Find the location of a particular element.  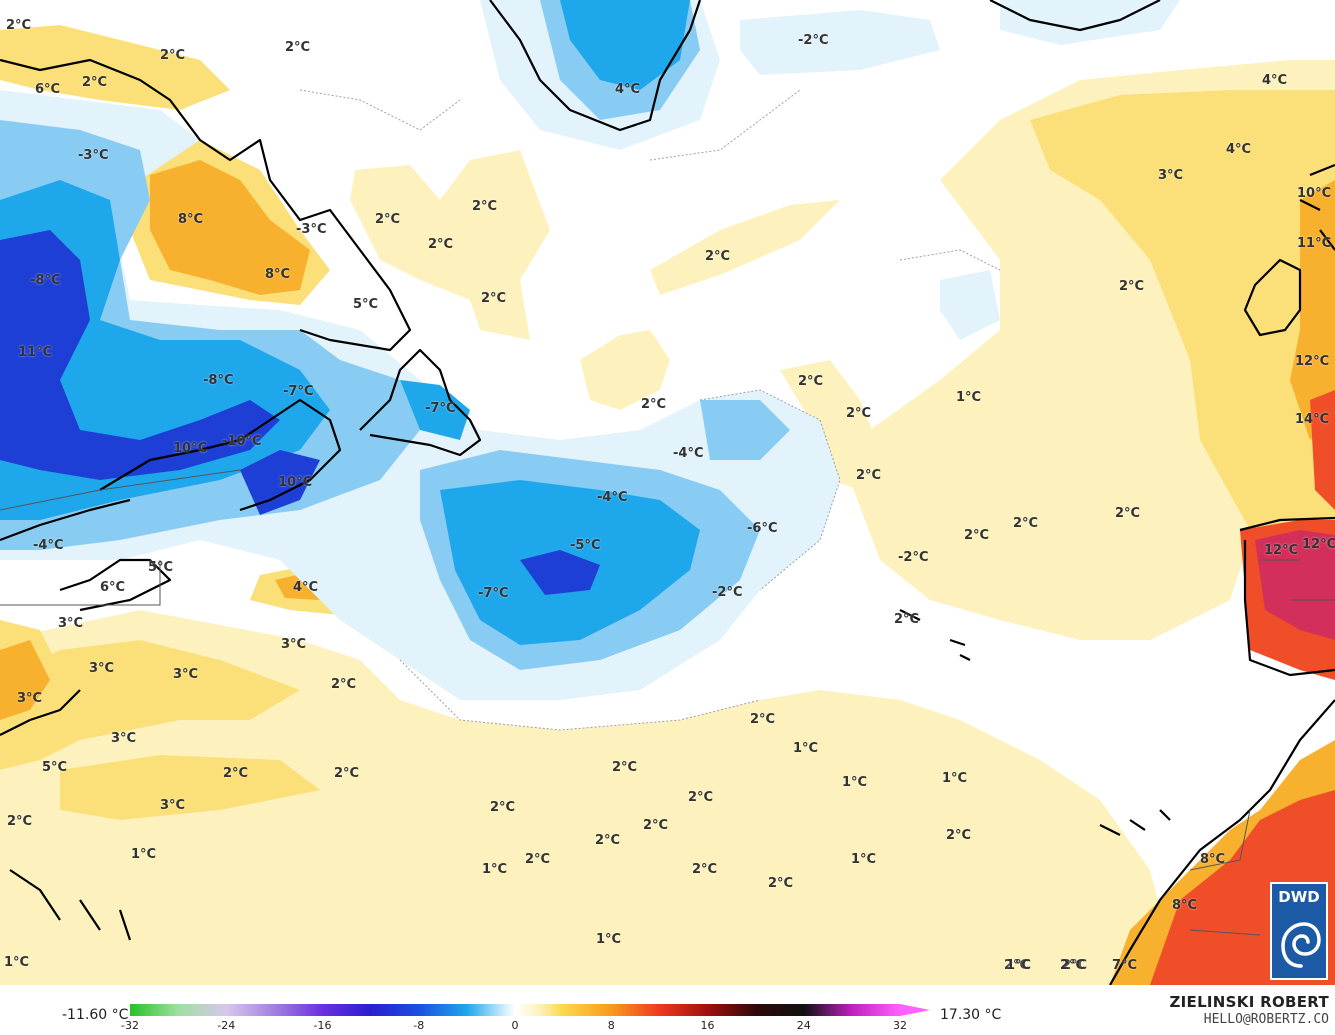

scale-tick-label: -16 is located at coordinates (322, 1025).